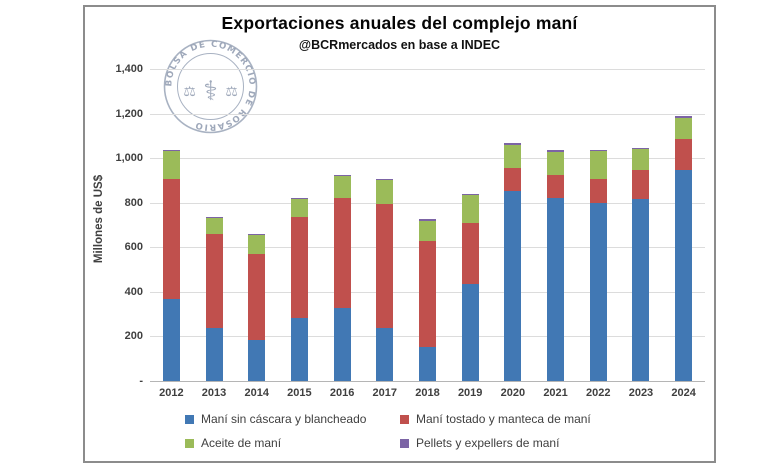 This screenshot has height=475, width=780. I want to click on x-tick-label-2019: 2019, so click(470, 393).